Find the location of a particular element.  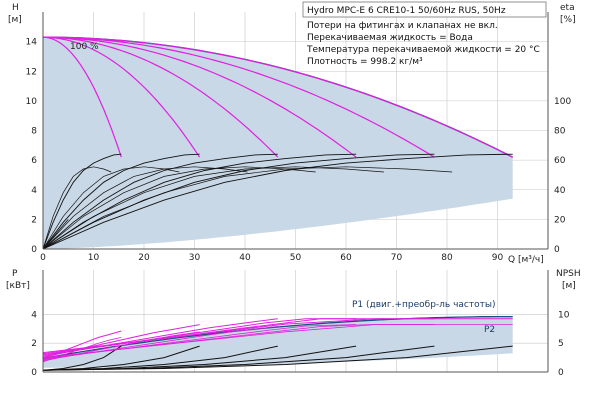

info-box-frame is located at coordinates (424, 9).